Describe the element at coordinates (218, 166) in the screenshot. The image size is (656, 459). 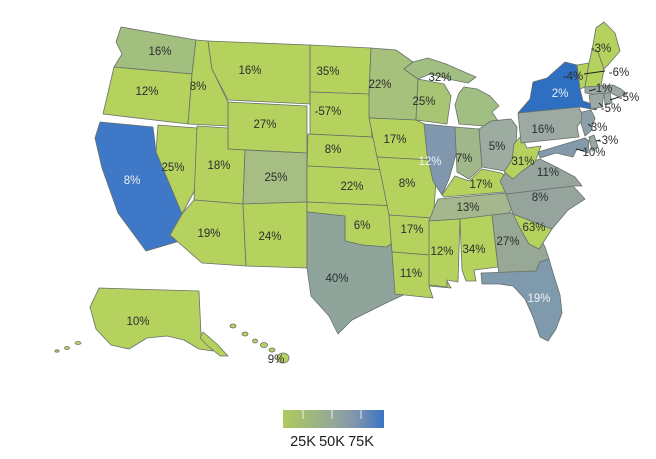
I see `state-label-UT: 18%` at that location.